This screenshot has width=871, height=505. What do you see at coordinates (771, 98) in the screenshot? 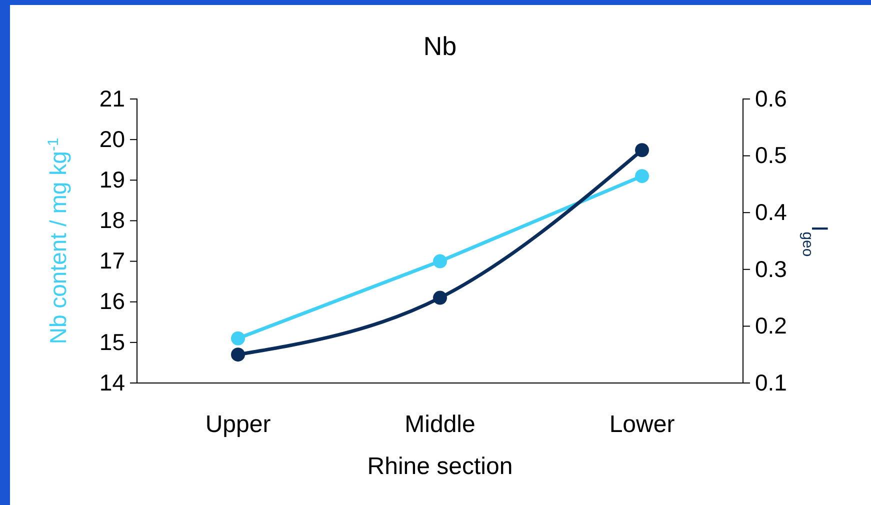
I see `y2-tick-label: 0.6` at bounding box center [771, 98].